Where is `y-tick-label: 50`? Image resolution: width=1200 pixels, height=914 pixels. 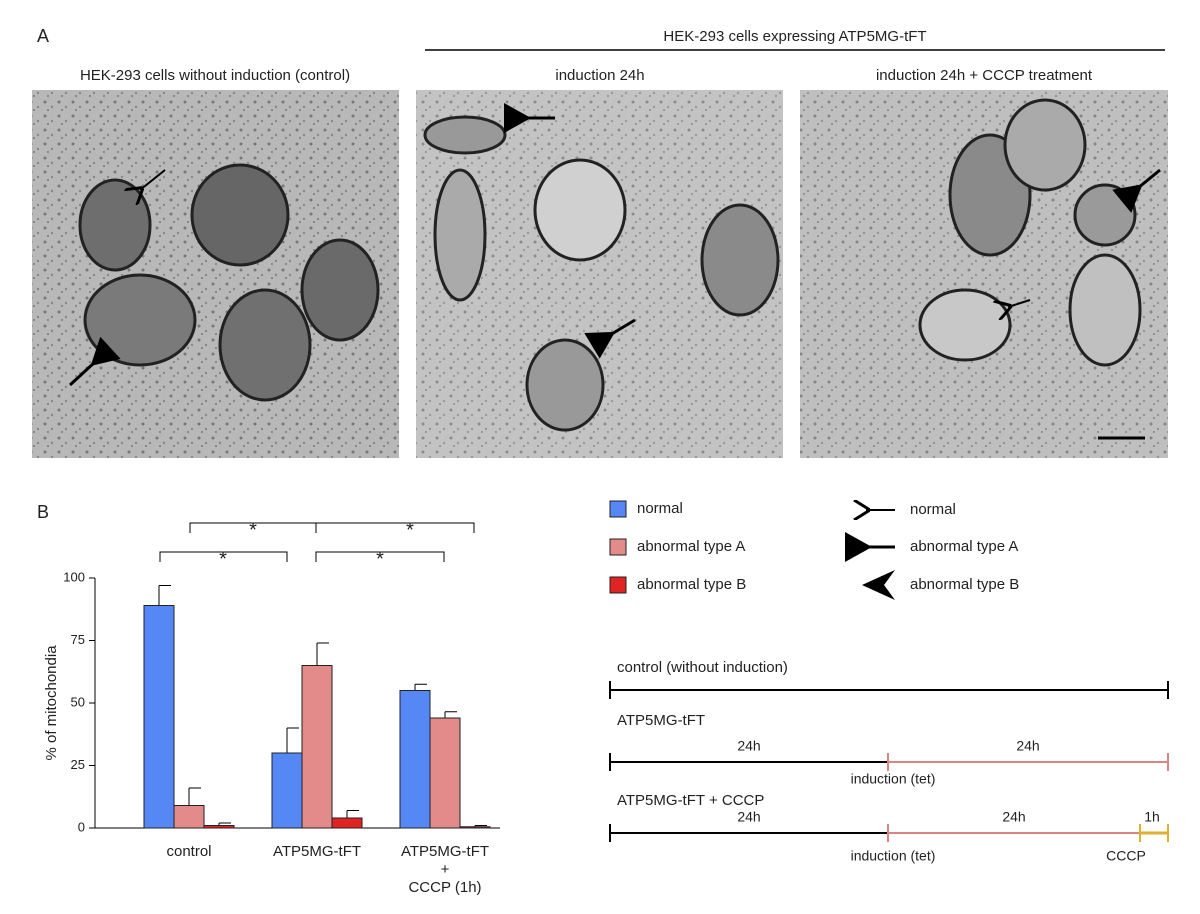 y-tick-label: 50 is located at coordinates (78, 701).